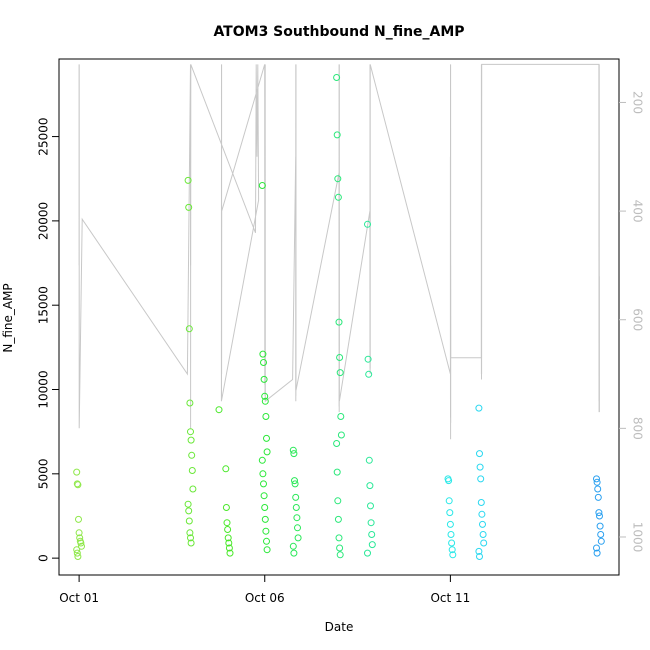  Describe the element at coordinates (450, 598) in the screenshot. I see `x-tick-label-2: Oct 11` at that location.